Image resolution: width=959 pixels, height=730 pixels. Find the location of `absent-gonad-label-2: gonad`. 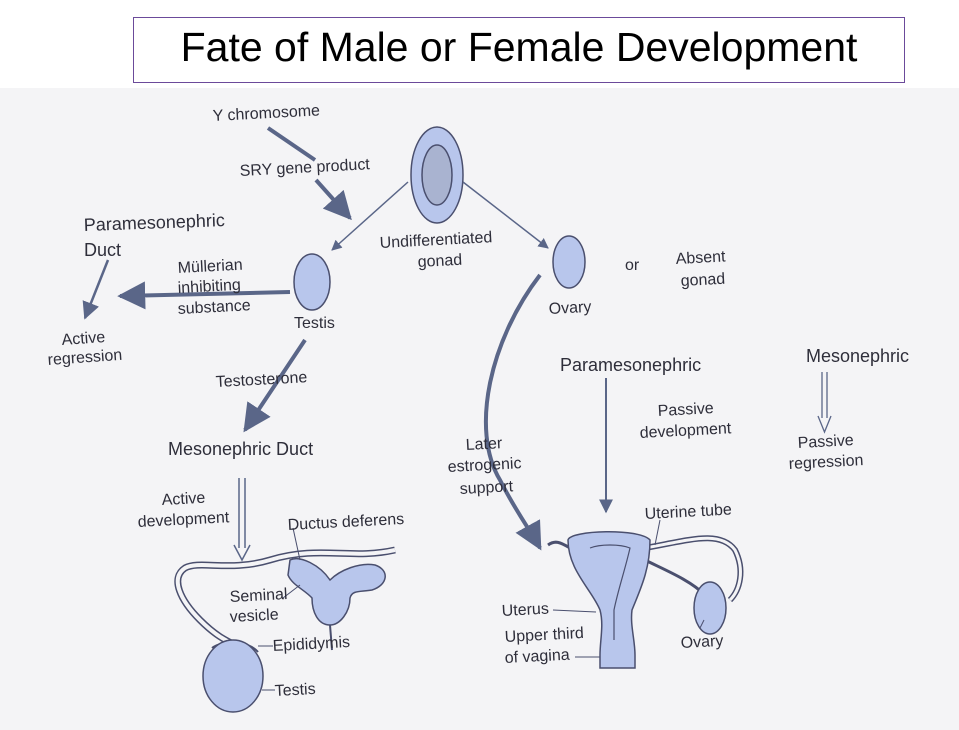

absent-gonad-label-2: gonad is located at coordinates (702, 280).